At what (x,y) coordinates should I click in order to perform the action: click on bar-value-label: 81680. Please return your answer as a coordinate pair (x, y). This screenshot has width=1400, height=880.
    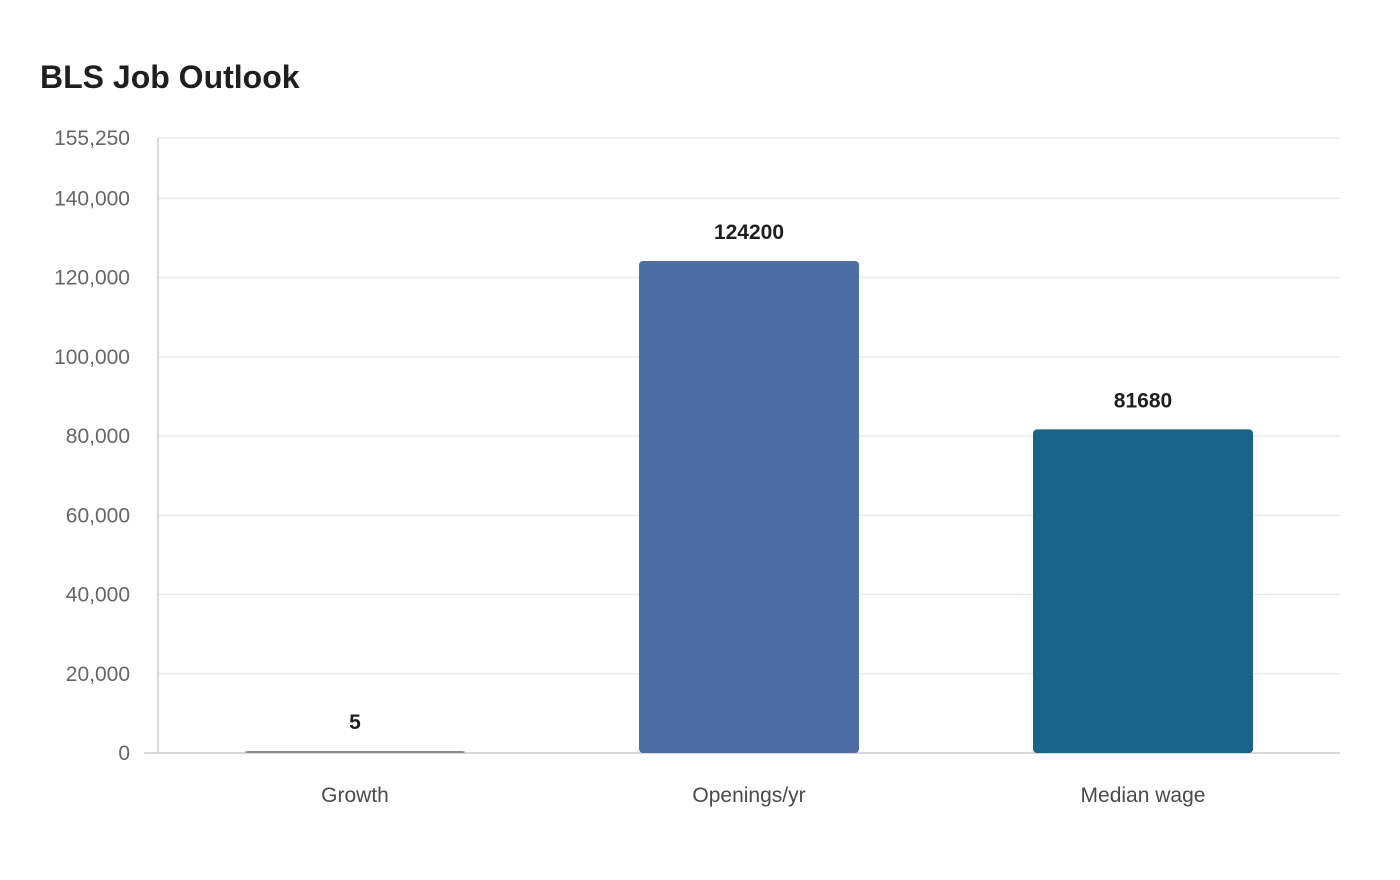
    Looking at the image, I should click on (1143, 400).